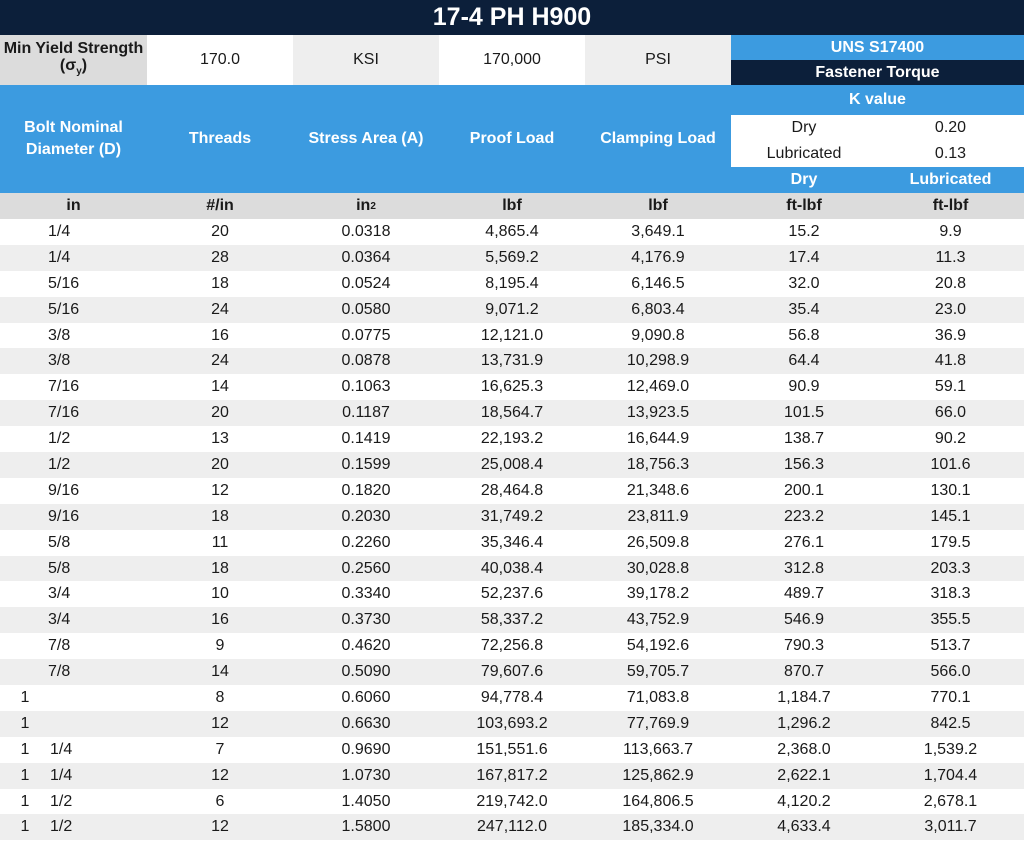 This screenshot has height=841, width=1024. What do you see at coordinates (59, 335) in the screenshot?
I see `diameter-fraction: 3/8` at bounding box center [59, 335].